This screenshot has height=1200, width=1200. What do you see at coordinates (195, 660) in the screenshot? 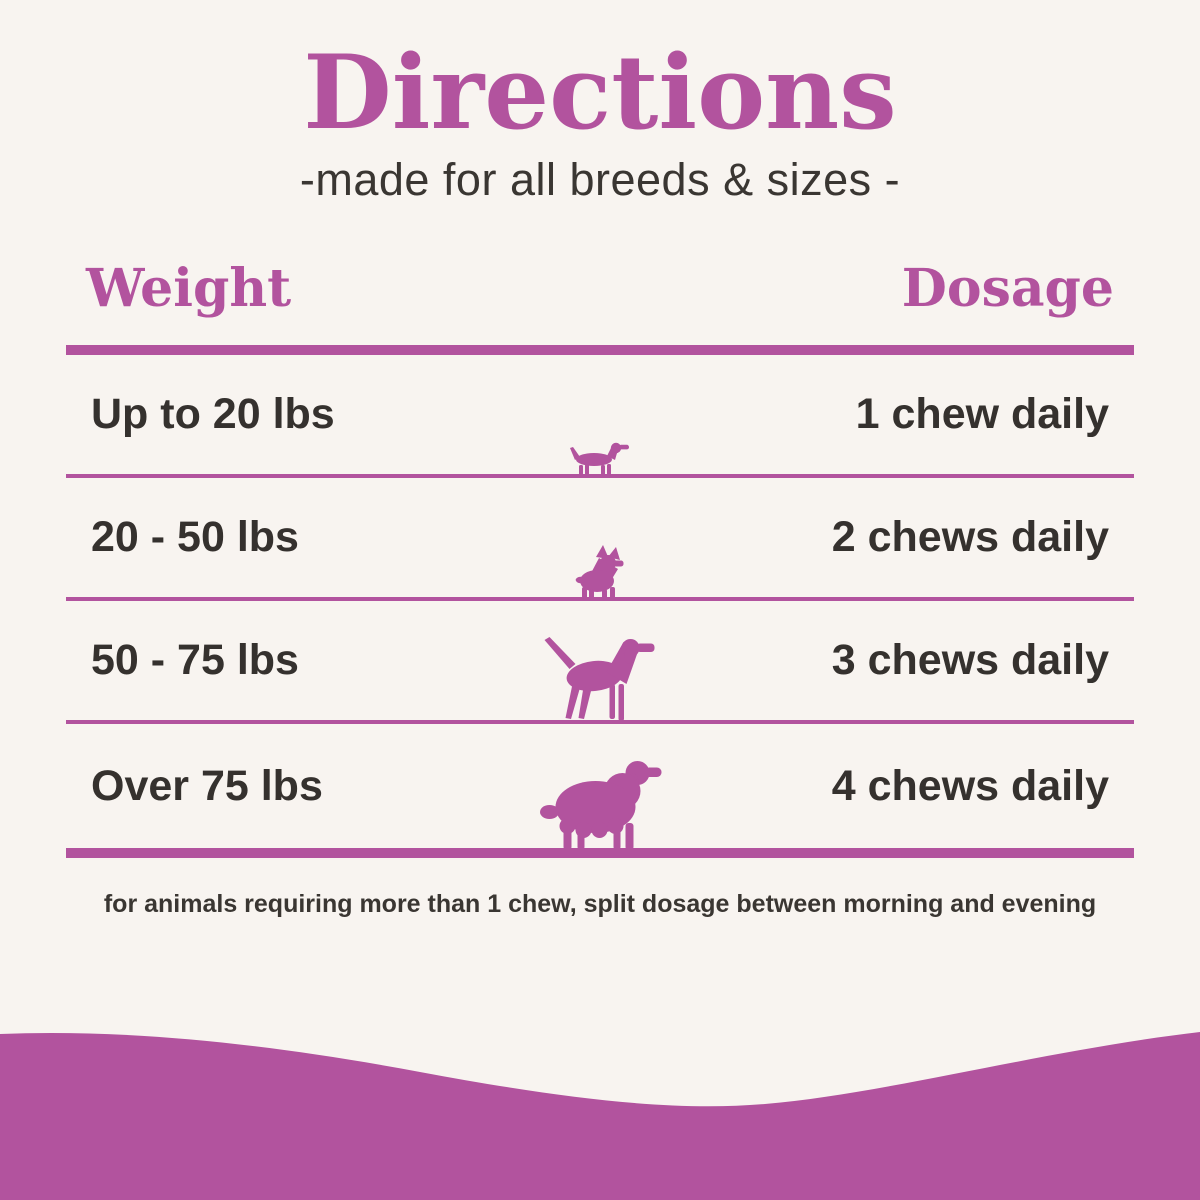
I see `weight-value: 50 - 75 lbs` at bounding box center [195, 660].